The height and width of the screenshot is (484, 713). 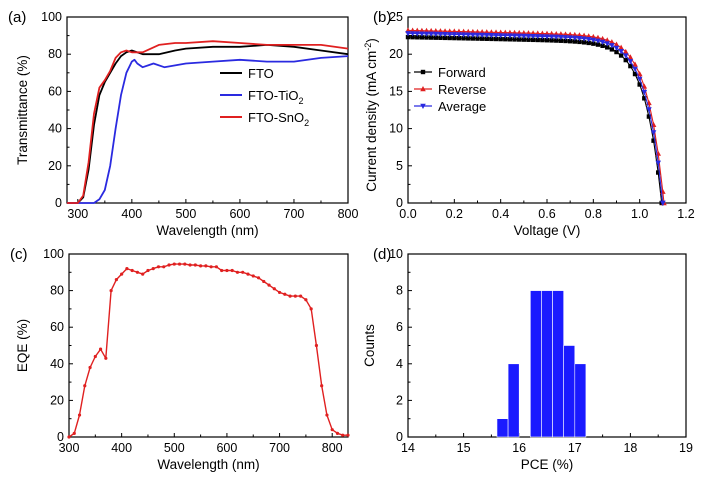 What do you see at coordinates (208, 122) in the screenshot?
I see `series-line-fto-sno2` at bounding box center [208, 122].